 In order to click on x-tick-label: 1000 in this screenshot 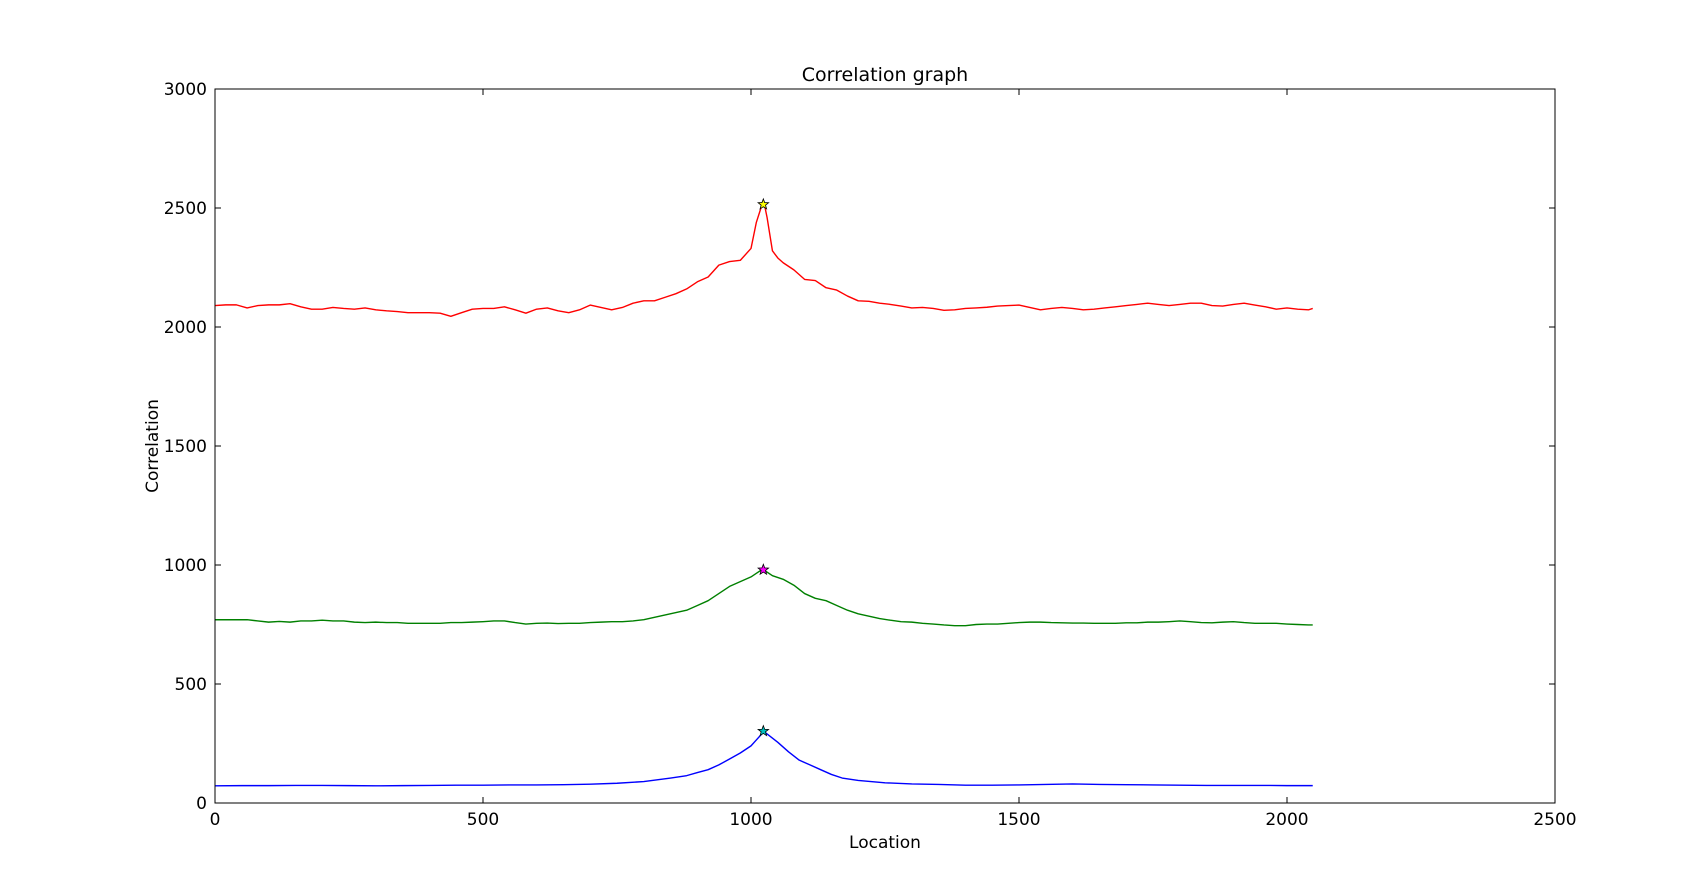, I will do `click(750, 820)`.